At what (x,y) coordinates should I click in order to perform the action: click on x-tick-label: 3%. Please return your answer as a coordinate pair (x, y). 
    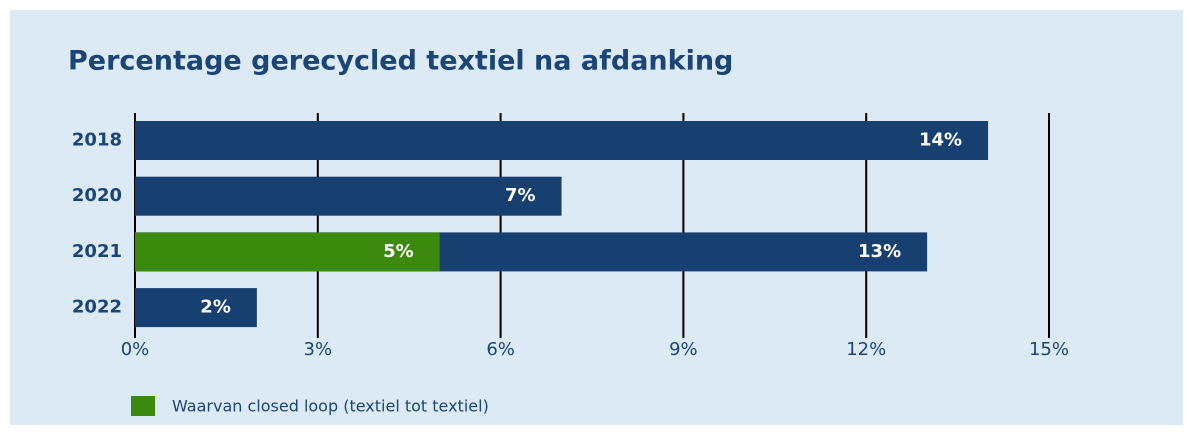
    Looking at the image, I should click on (318, 349).